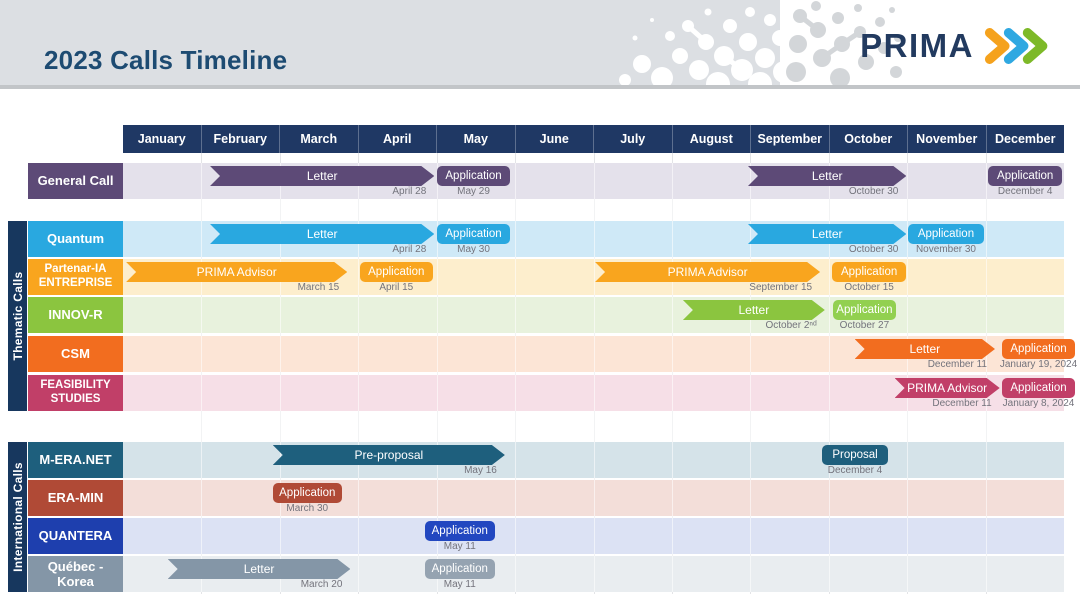 Image resolution: width=1080 pixels, height=608 pixels. I want to click on quantera-application-milestone: Application, so click(459, 531).